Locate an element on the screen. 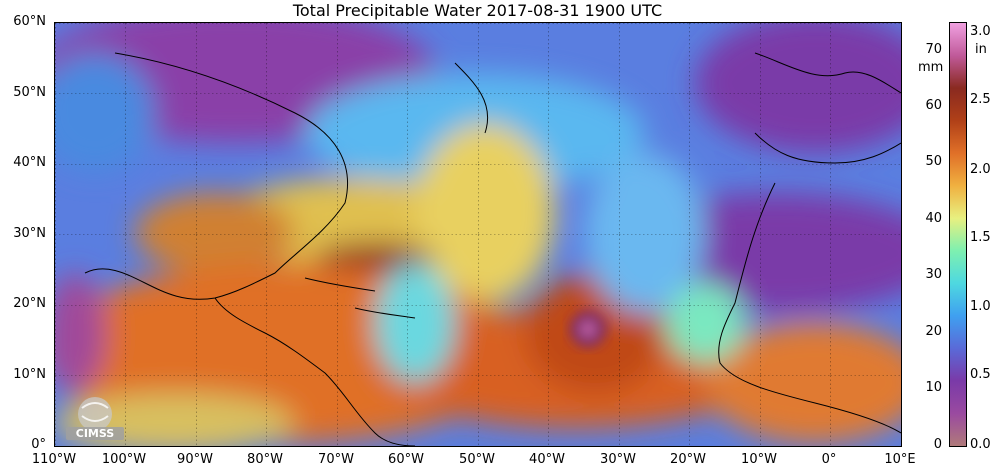 The height and width of the screenshot is (470, 1000). colorbar-in-tick: 0.5 is located at coordinates (980, 374).